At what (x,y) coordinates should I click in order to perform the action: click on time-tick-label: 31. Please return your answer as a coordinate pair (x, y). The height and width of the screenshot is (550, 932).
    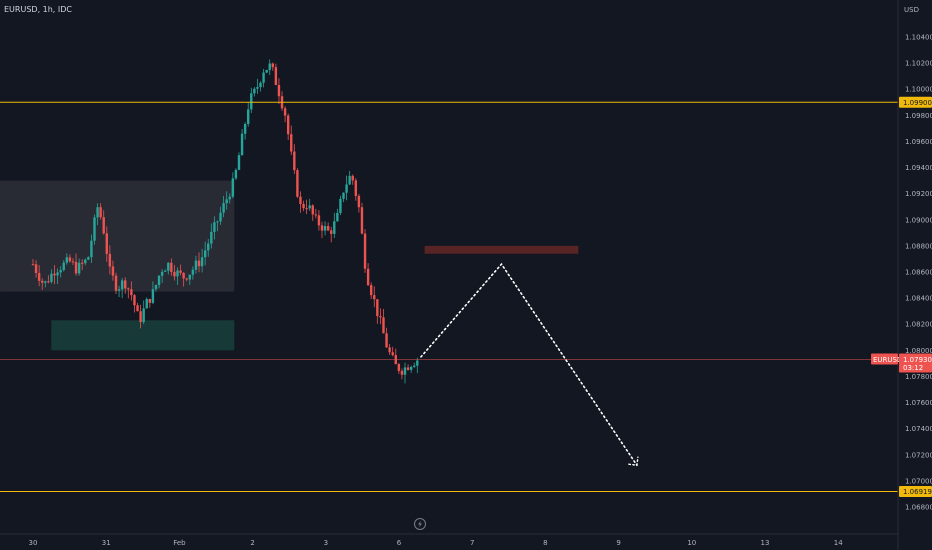
    Looking at the image, I should click on (106, 543).